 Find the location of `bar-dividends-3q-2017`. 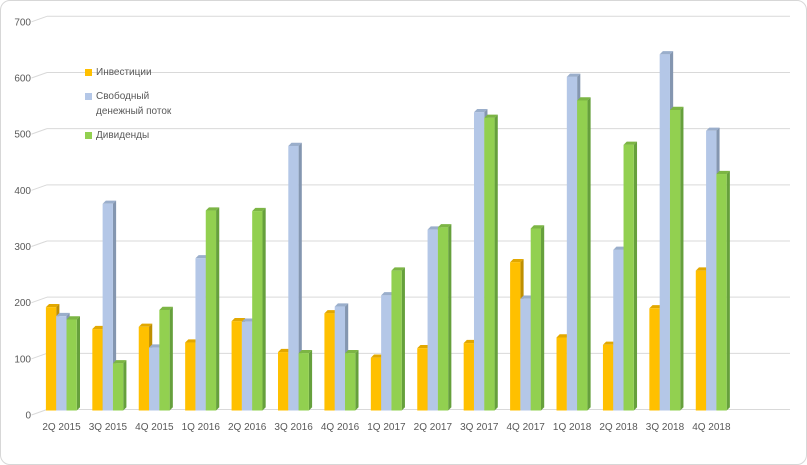

bar-dividends-3q-2017 is located at coordinates (491, 262).